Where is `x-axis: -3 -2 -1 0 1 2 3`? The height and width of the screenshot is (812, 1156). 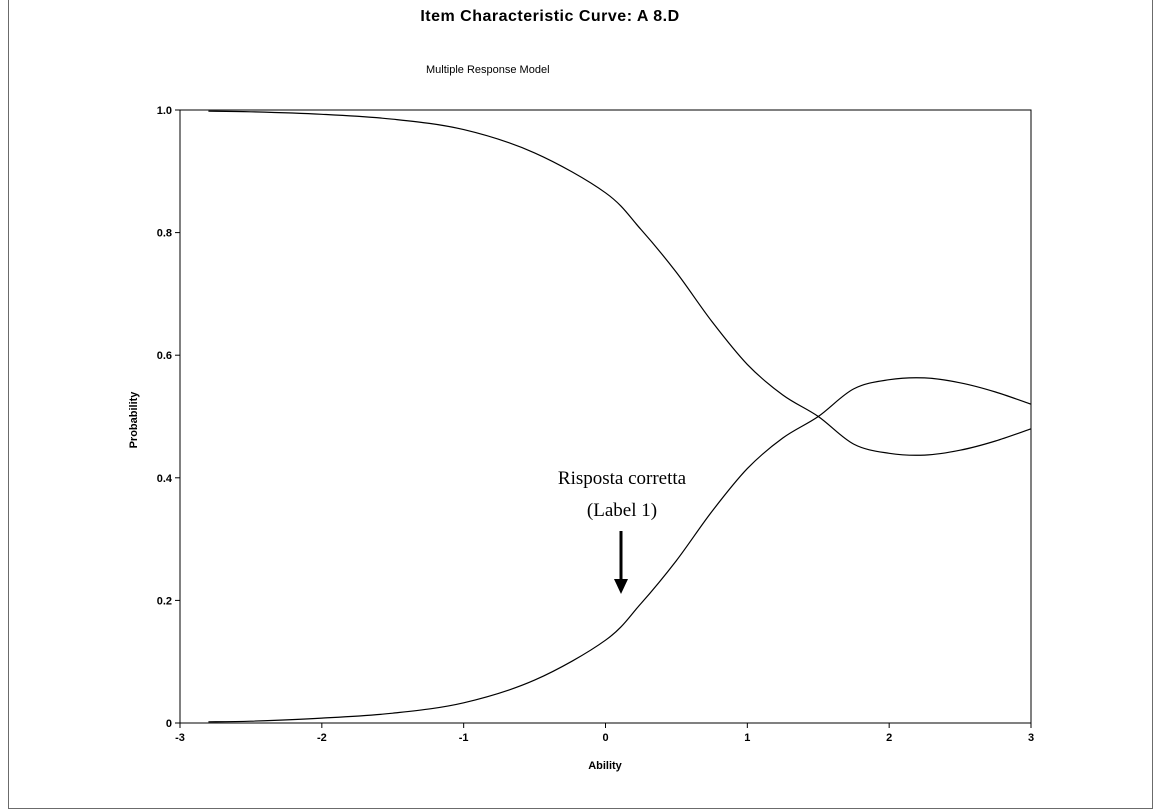 x-axis: -3 -2 -1 0 1 2 3 is located at coordinates (604, 733).